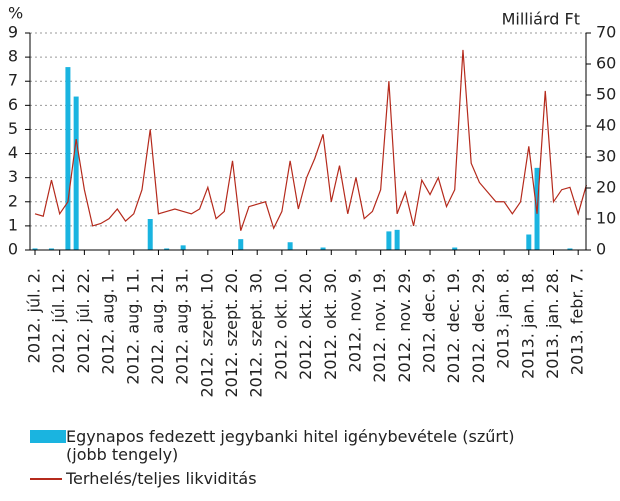  What do you see at coordinates (256, 333) in the screenshot?
I see `x-tick-label: 2012. szept. 30.` at bounding box center [256, 333].